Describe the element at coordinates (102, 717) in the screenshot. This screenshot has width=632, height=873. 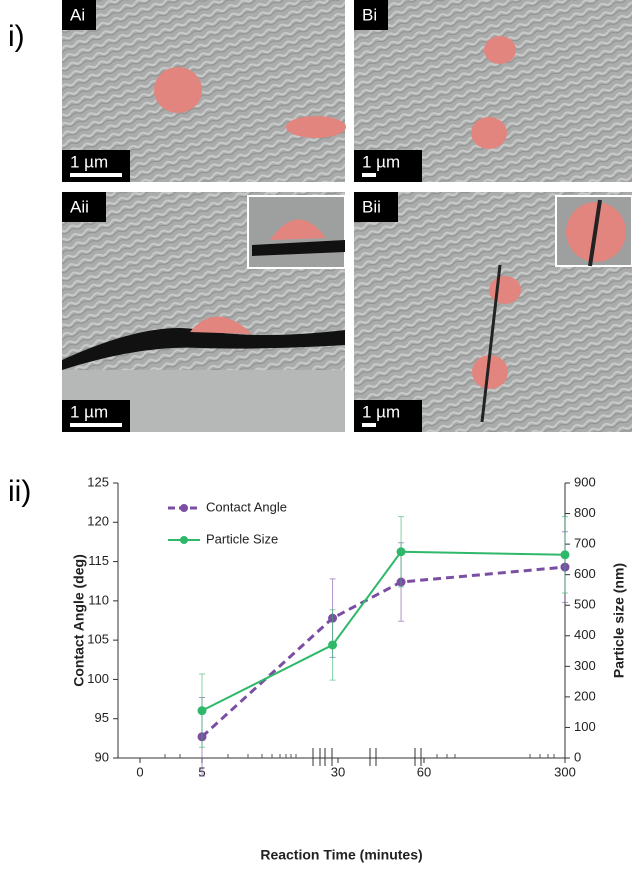
I see `y-tick-label: 95` at that location.